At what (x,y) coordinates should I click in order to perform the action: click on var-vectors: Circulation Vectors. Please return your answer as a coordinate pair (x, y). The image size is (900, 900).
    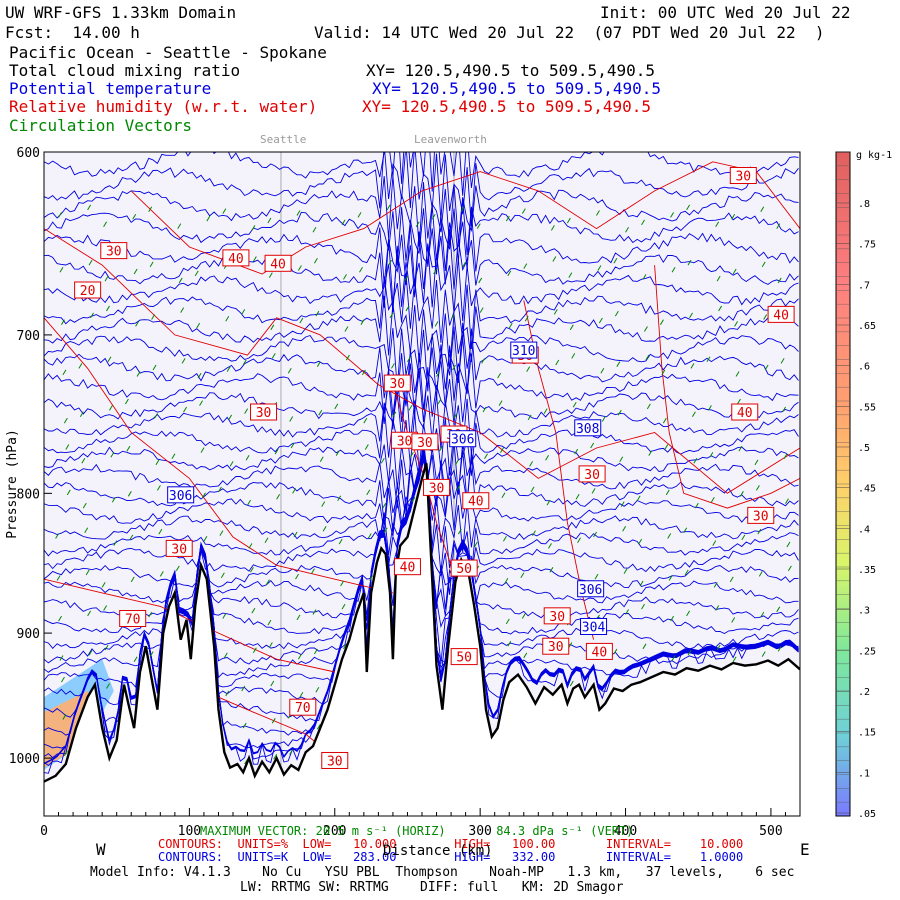
    Looking at the image, I should click on (101, 125).